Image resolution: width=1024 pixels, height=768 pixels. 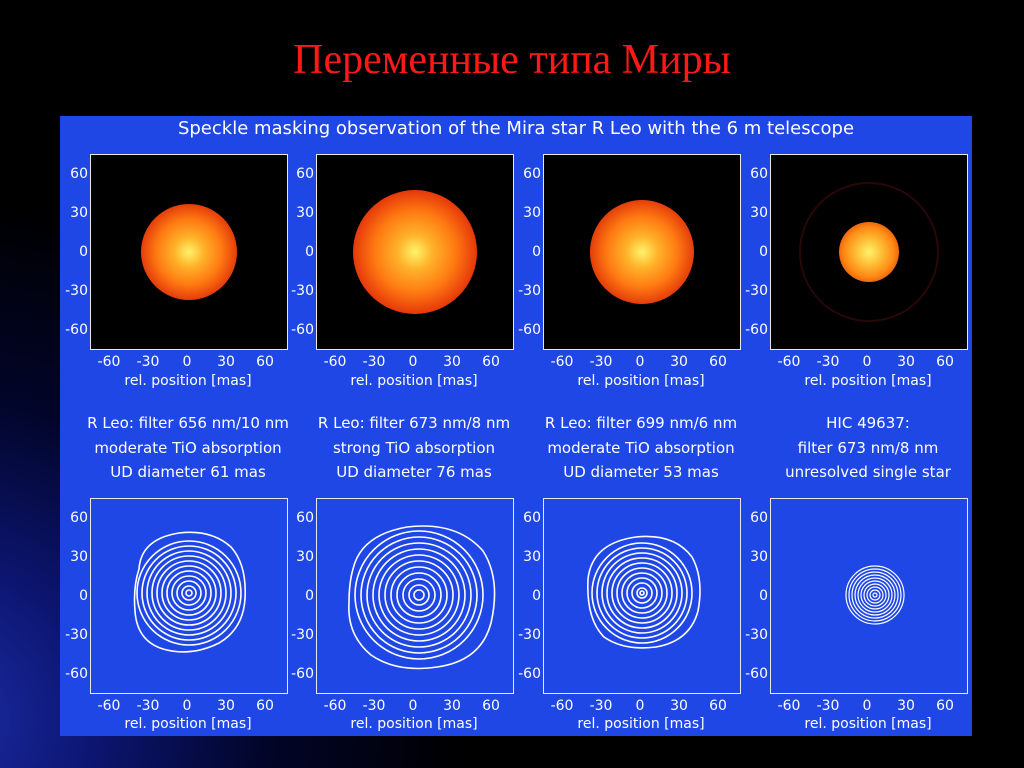 What do you see at coordinates (512, 60) in the screenshot?
I see `slide-title: Переменные типа Миры` at bounding box center [512, 60].